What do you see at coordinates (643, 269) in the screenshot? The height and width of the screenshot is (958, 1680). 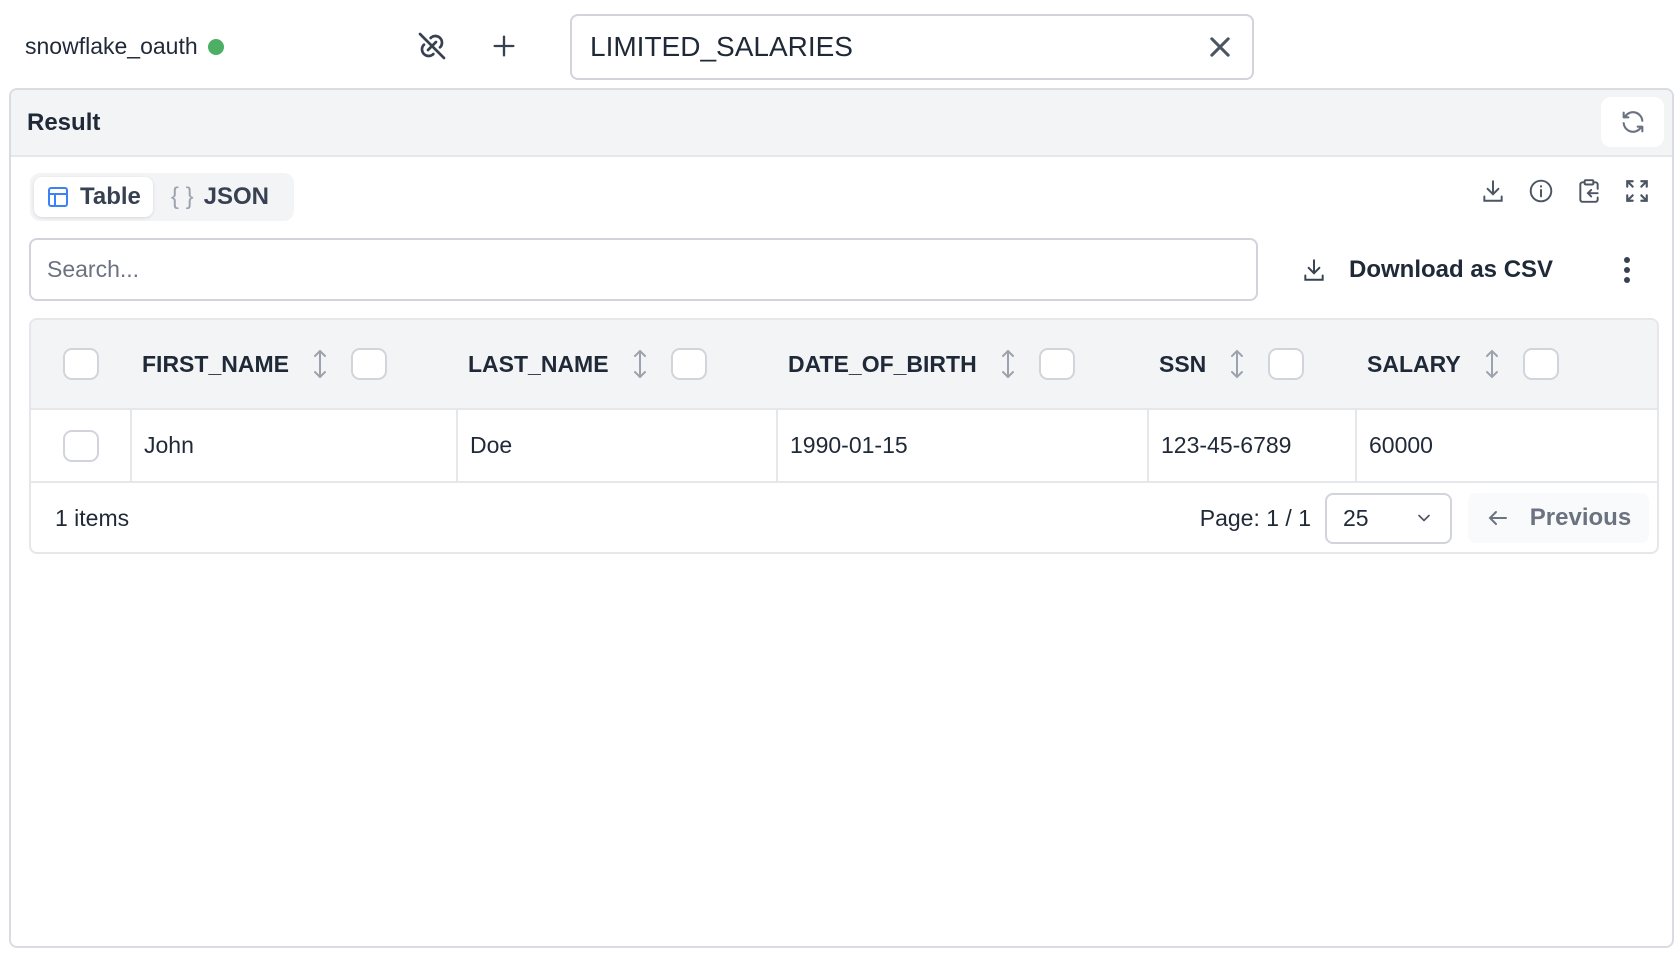 I see `search-input` at bounding box center [643, 269].